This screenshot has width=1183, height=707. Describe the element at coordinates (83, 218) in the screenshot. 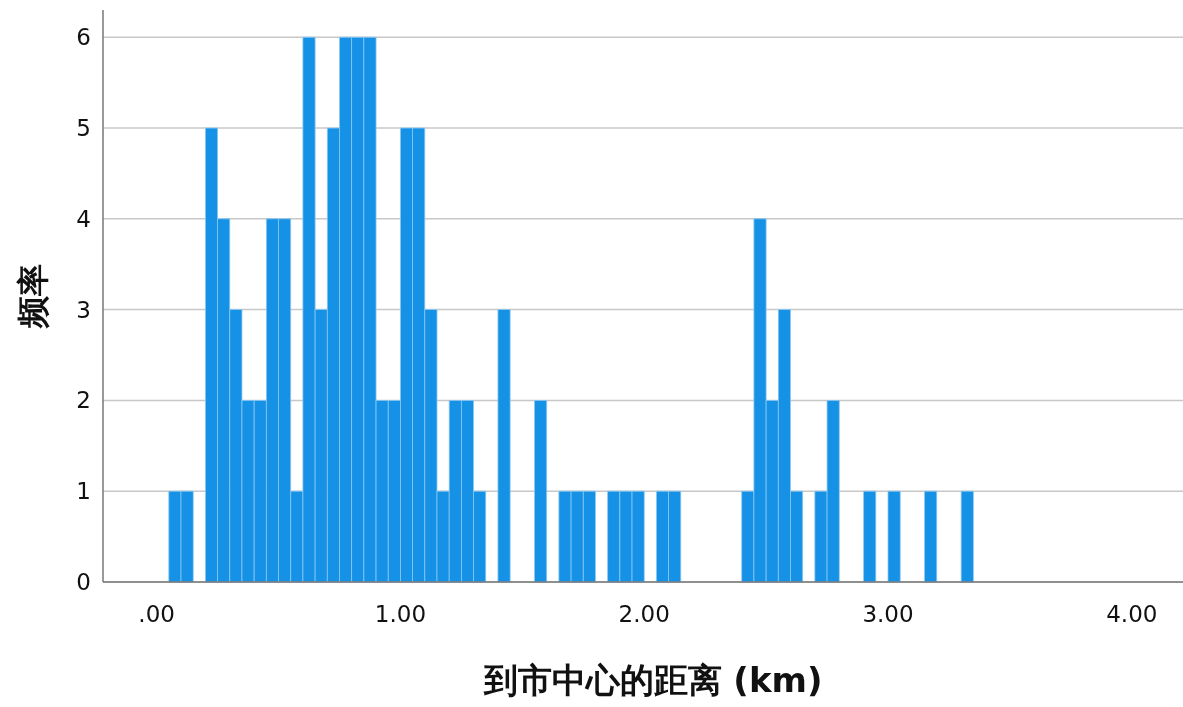

I see `y-tick-label: 4` at that location.